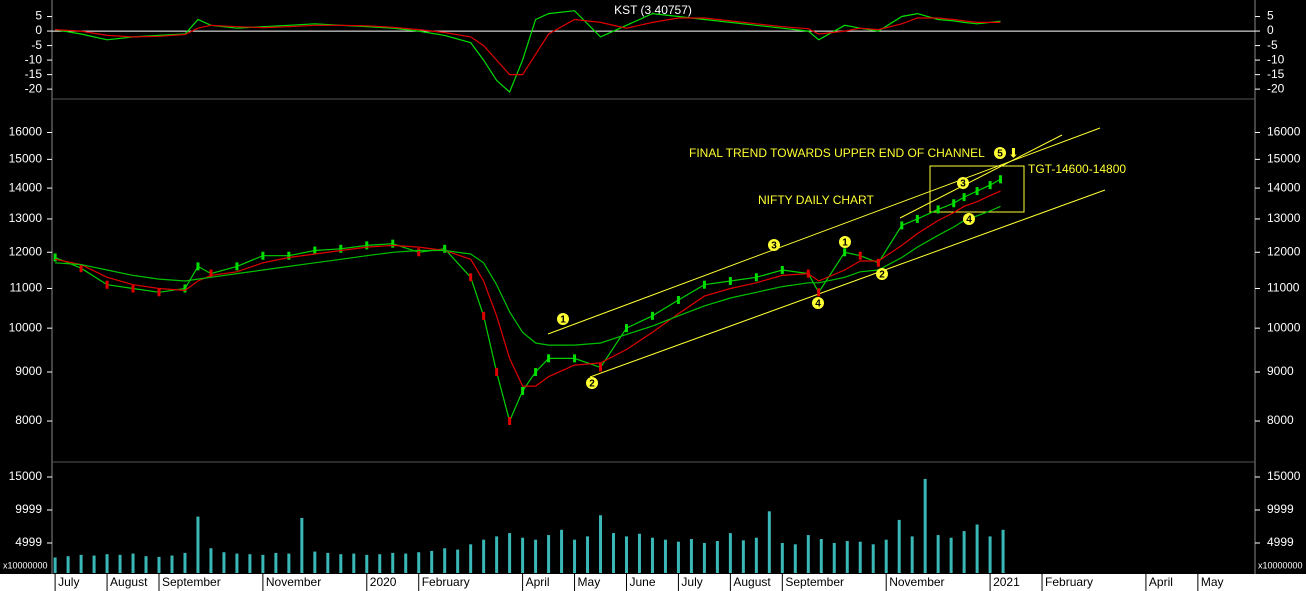 The height and width of the screenshot is (591, 1306). What do you see at coordinates (538, 582) in the screenshot?
I see `x-tick-label: April` at bounding box center [538, 582].